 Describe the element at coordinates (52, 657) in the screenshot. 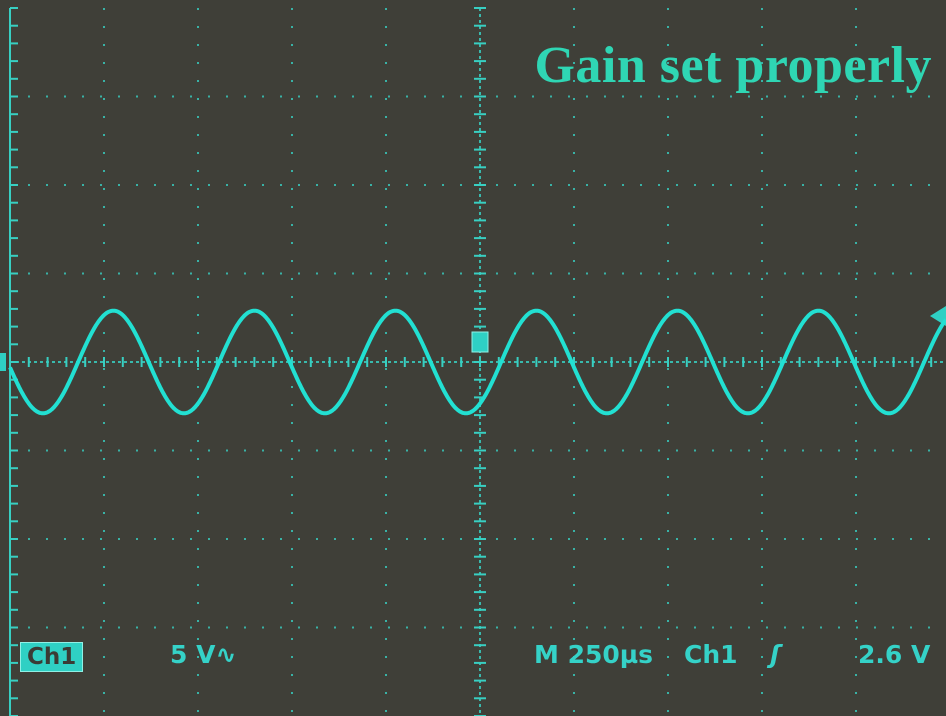

I see `channel-1-badge: Ch1` at that location.